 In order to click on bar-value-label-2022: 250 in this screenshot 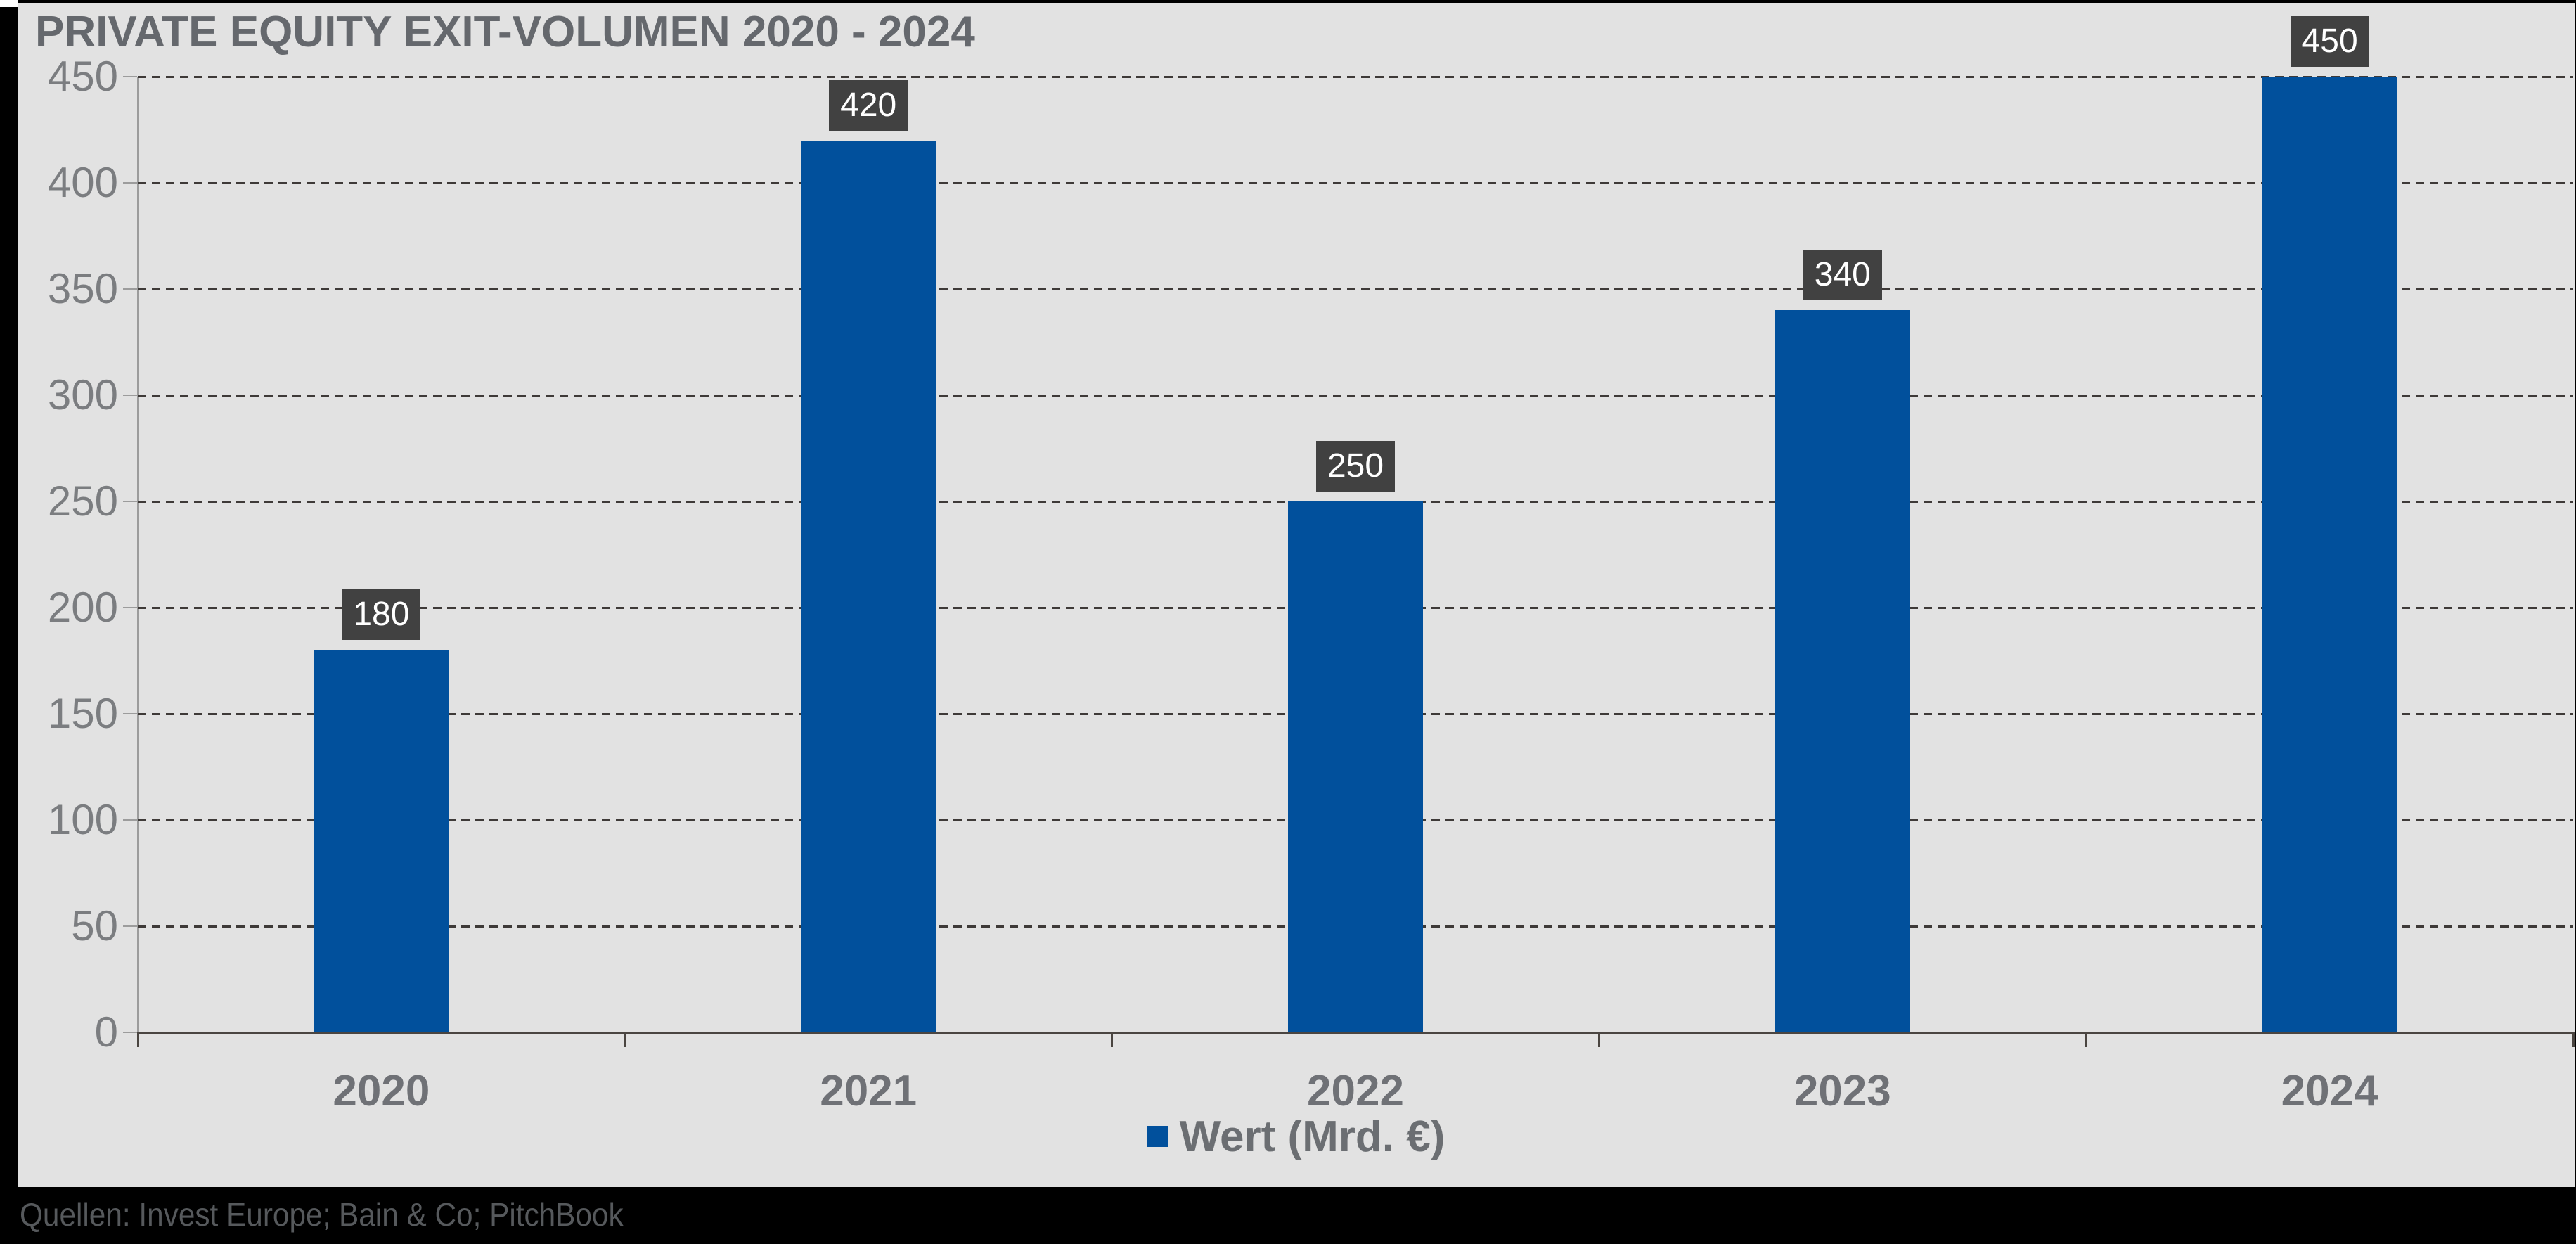, I will do `click(1355, 466)`.